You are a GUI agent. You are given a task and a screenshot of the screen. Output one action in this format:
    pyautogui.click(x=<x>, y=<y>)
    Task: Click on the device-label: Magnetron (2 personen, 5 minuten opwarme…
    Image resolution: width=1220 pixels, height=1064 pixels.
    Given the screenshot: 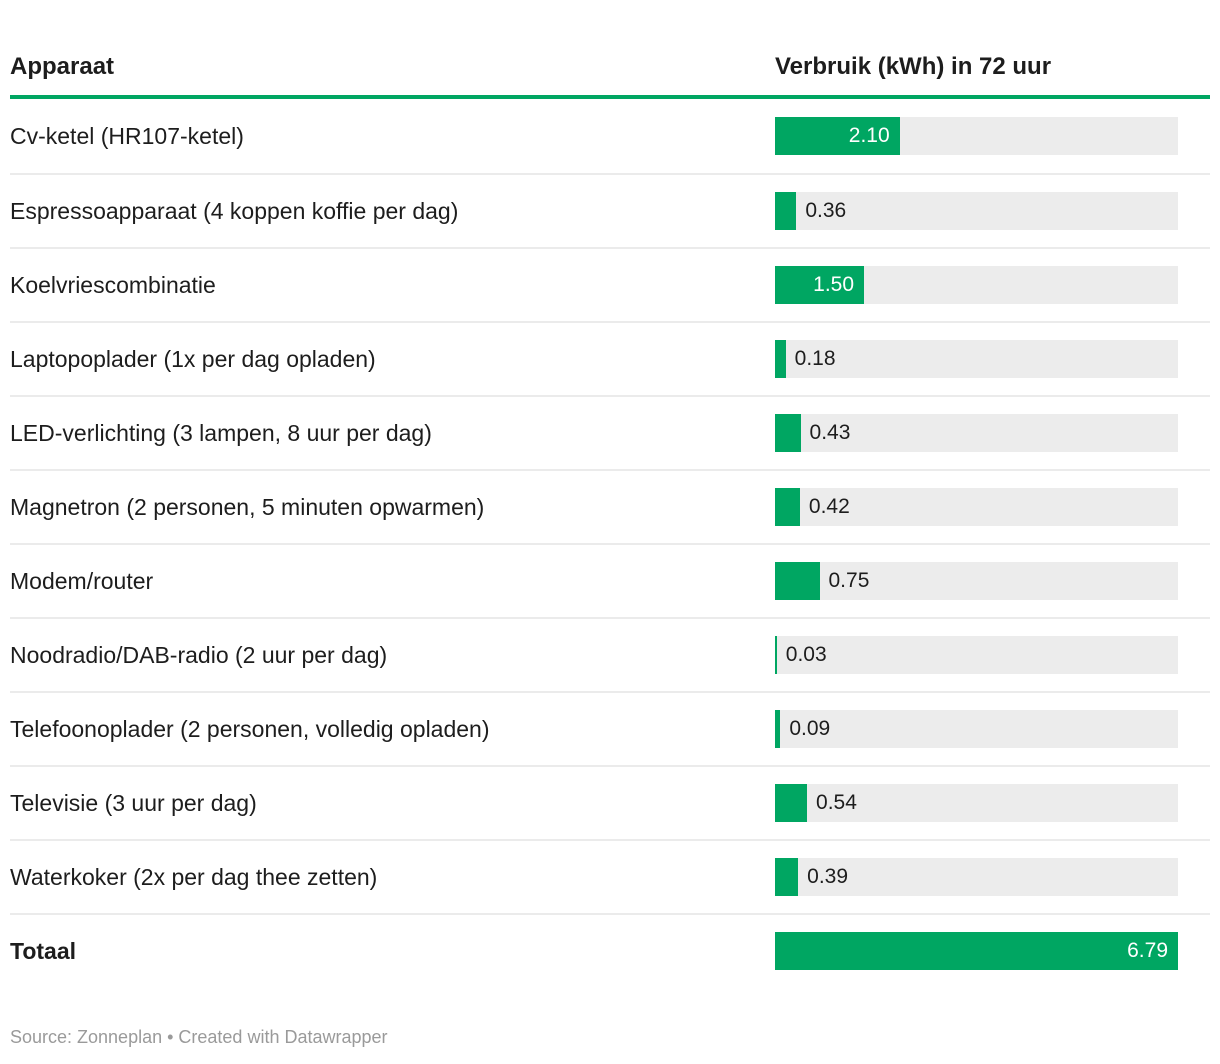 What is the action you would take?
    pyautogui.click(x=247, y=506)
    